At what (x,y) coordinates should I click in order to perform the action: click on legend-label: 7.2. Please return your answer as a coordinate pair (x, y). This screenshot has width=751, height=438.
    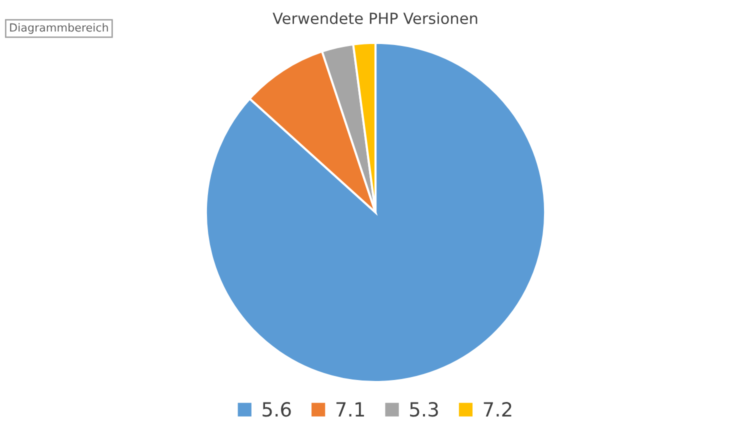
    Looking at the image, I should click on (498, 409).